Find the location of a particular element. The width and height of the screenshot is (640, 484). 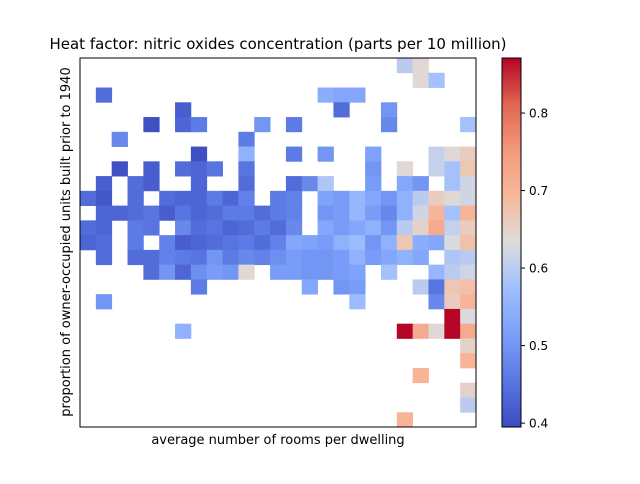

colorbar-tick-label: 0.5 is located at coordinates (538, 346).